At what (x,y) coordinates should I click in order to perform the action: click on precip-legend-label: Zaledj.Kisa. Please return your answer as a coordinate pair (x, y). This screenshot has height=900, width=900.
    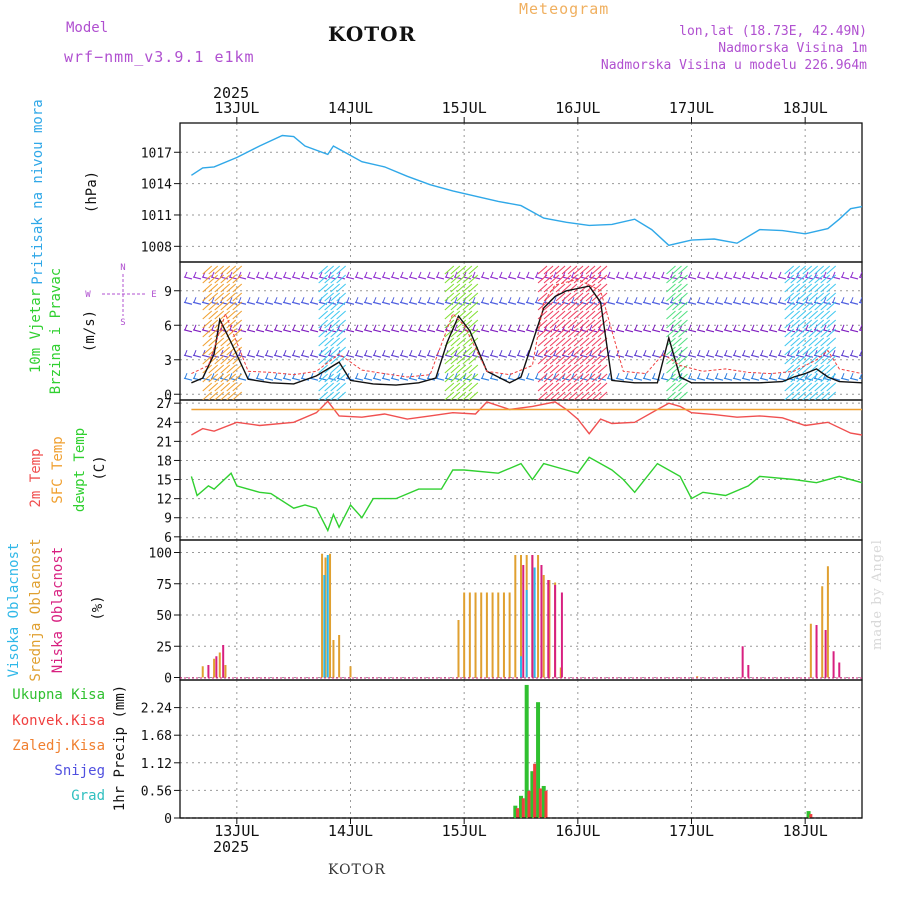
    Looking at the image, I should click on (58, 746).